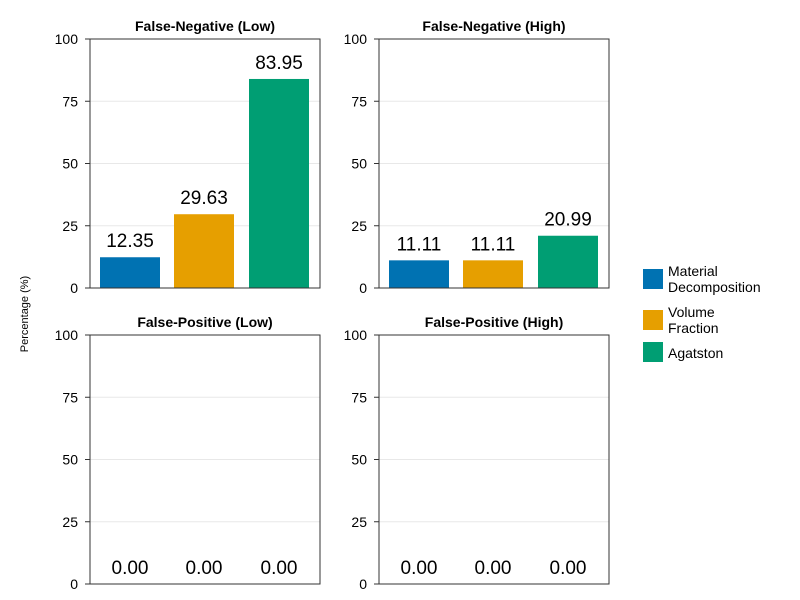 Image resolution: width=800 pixels, height=600 pixels. Describe the element at coordinates (693, 320) in the screenshot. I see `legend-label: Volume Fraction` at that location.